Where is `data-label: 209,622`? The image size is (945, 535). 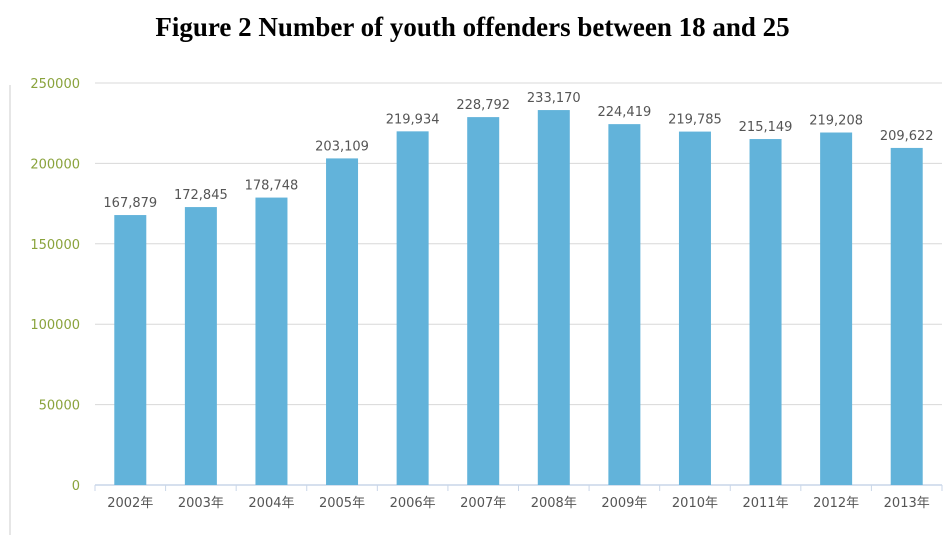 data-label: 209,622 is located at coordinates (907, 136).